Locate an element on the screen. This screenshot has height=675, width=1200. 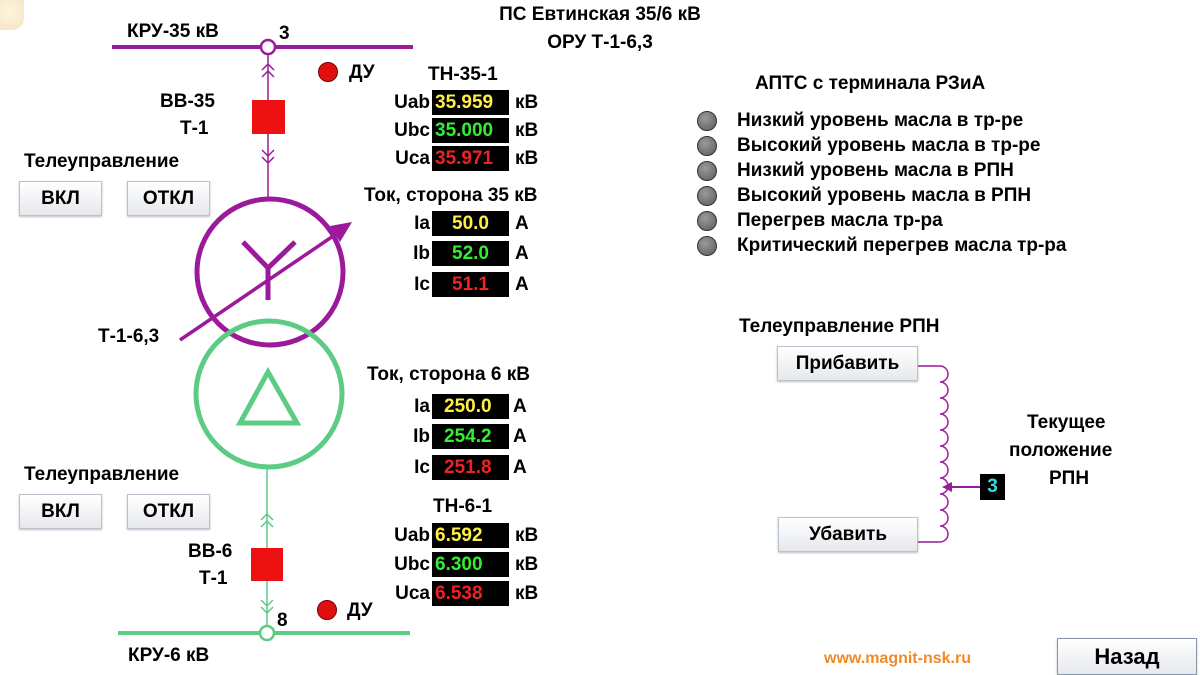
apts-item: Высокий уровень масла в РПН is located at coordinates (864, 196).